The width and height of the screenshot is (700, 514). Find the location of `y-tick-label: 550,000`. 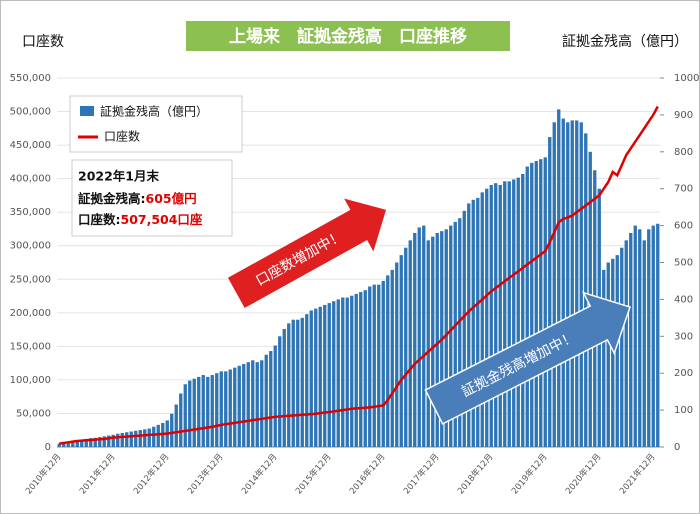

y-tick-label: 550,000 is located at coordinates (30, 78).